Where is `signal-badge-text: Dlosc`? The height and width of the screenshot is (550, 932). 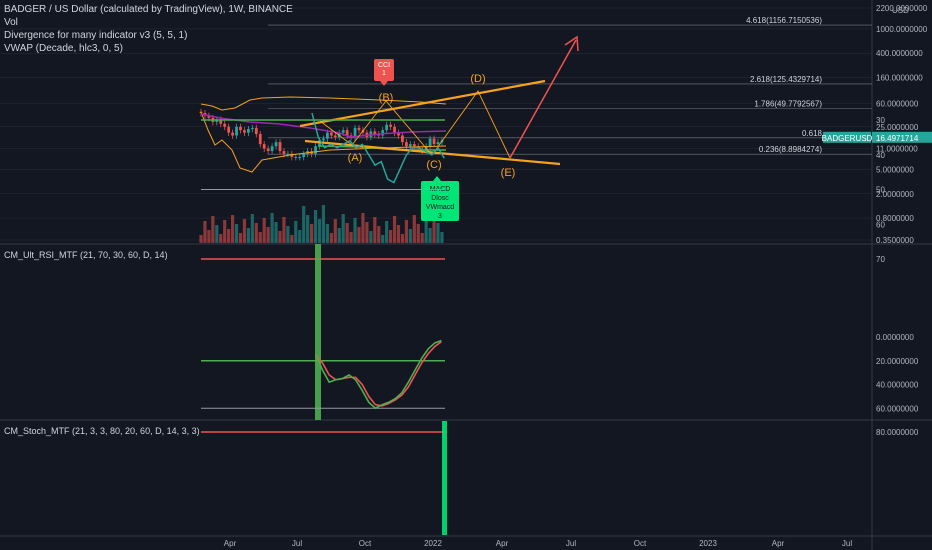
signal-badge-text: Dlosc is located at coordinates (440, 198).